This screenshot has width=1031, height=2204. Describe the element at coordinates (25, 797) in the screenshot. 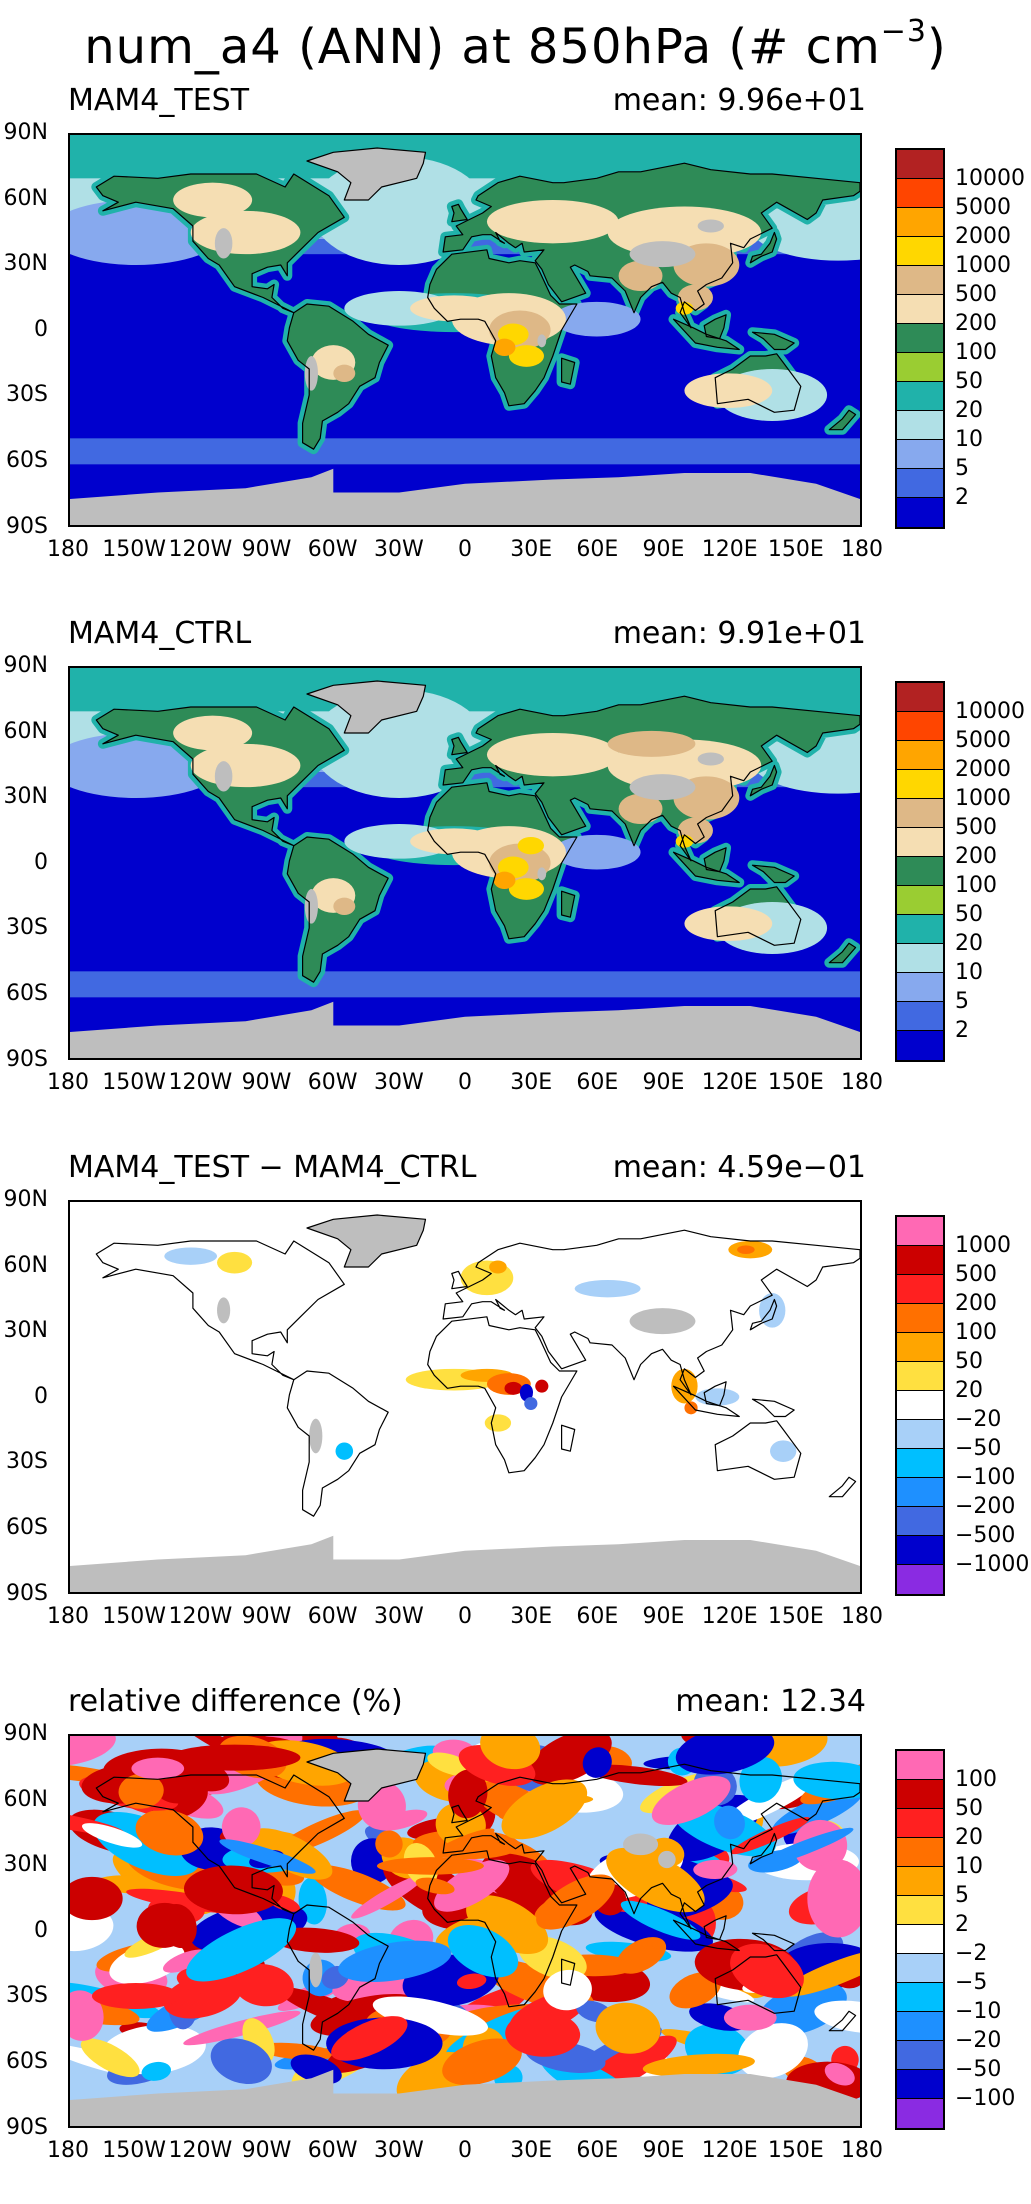

I see `lat-tick-label: 30N` at that location.